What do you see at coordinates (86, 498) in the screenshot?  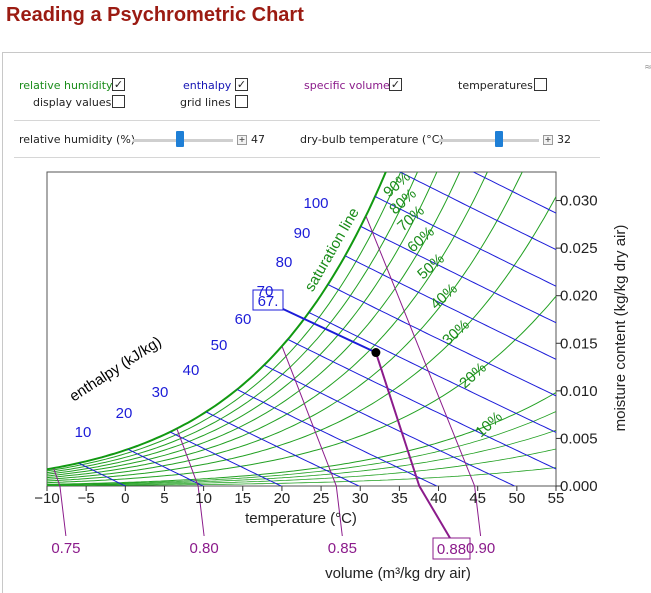 I see `x-tick-label: −5` at bounding box center [86, 498].